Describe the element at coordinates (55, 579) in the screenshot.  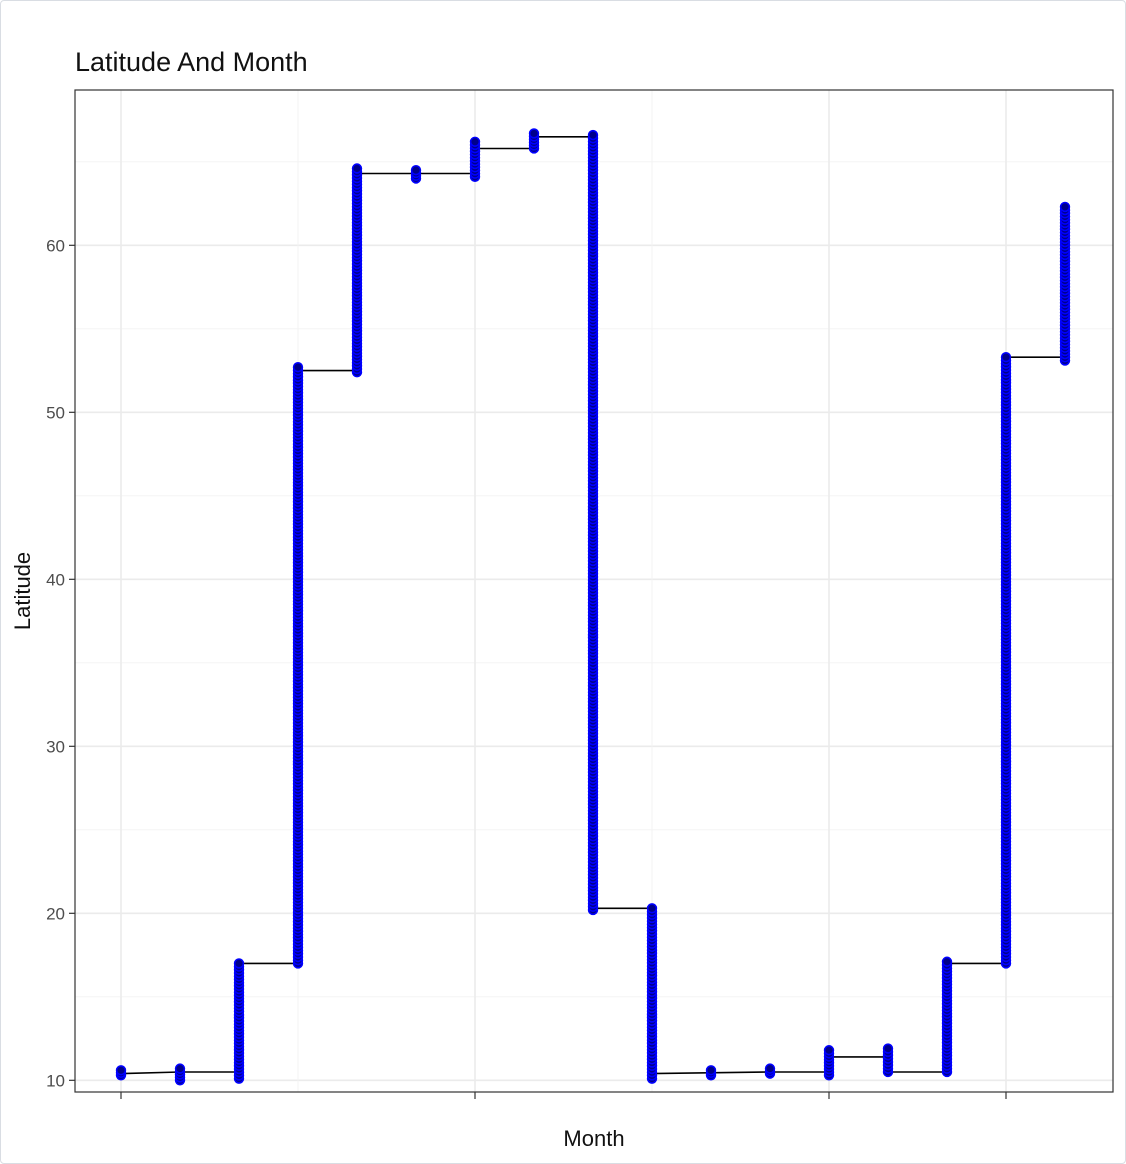
I see `y-tick-label: 40` at that location.